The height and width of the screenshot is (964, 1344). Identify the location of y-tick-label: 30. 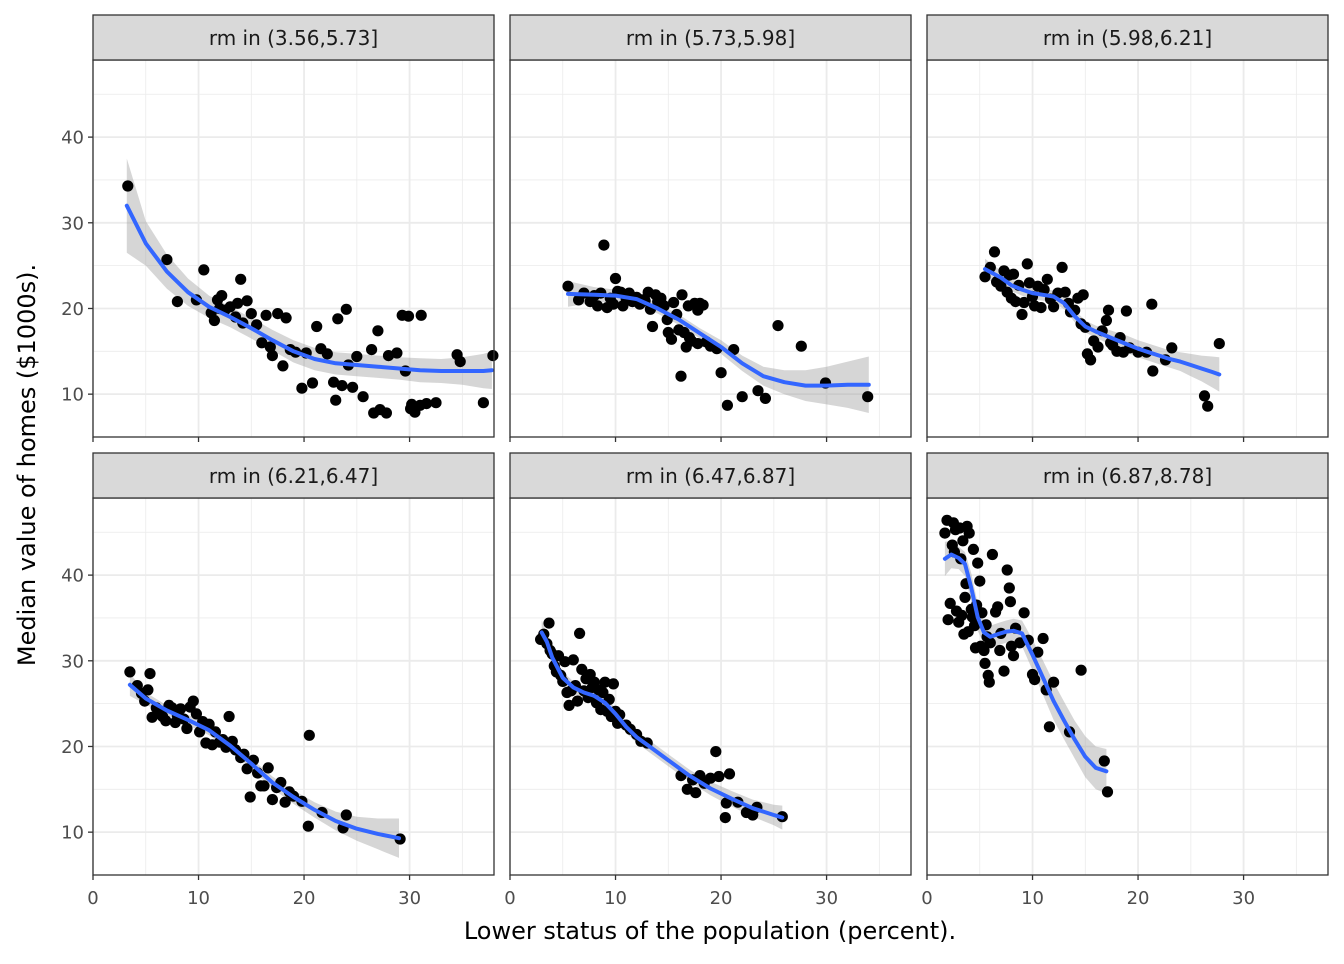
(72, 223).